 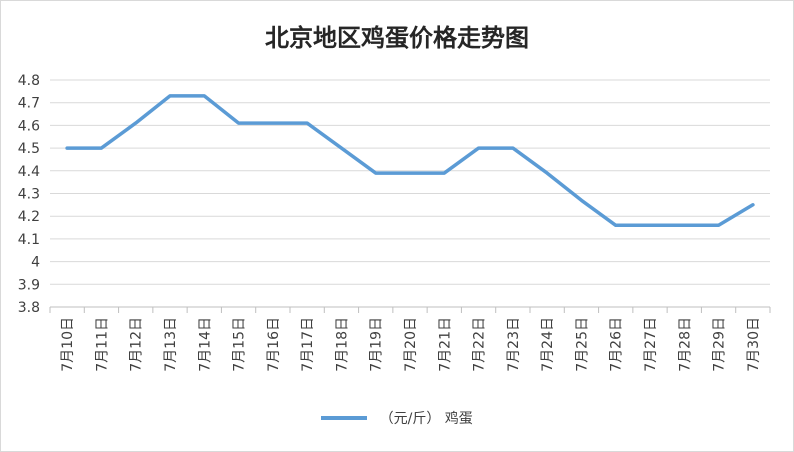 I want to click on y-tick-label: 4, so click(x=35, y=263).